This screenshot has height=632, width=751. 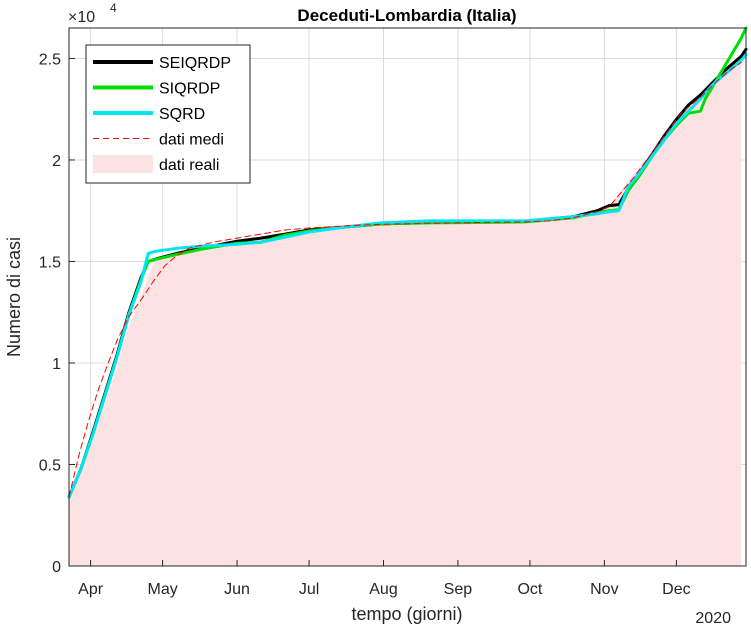 What do you see at coordinates (383, 589) in the screenshot?
I see `x-tick-label: Aug` at bounding box center [383, 589].